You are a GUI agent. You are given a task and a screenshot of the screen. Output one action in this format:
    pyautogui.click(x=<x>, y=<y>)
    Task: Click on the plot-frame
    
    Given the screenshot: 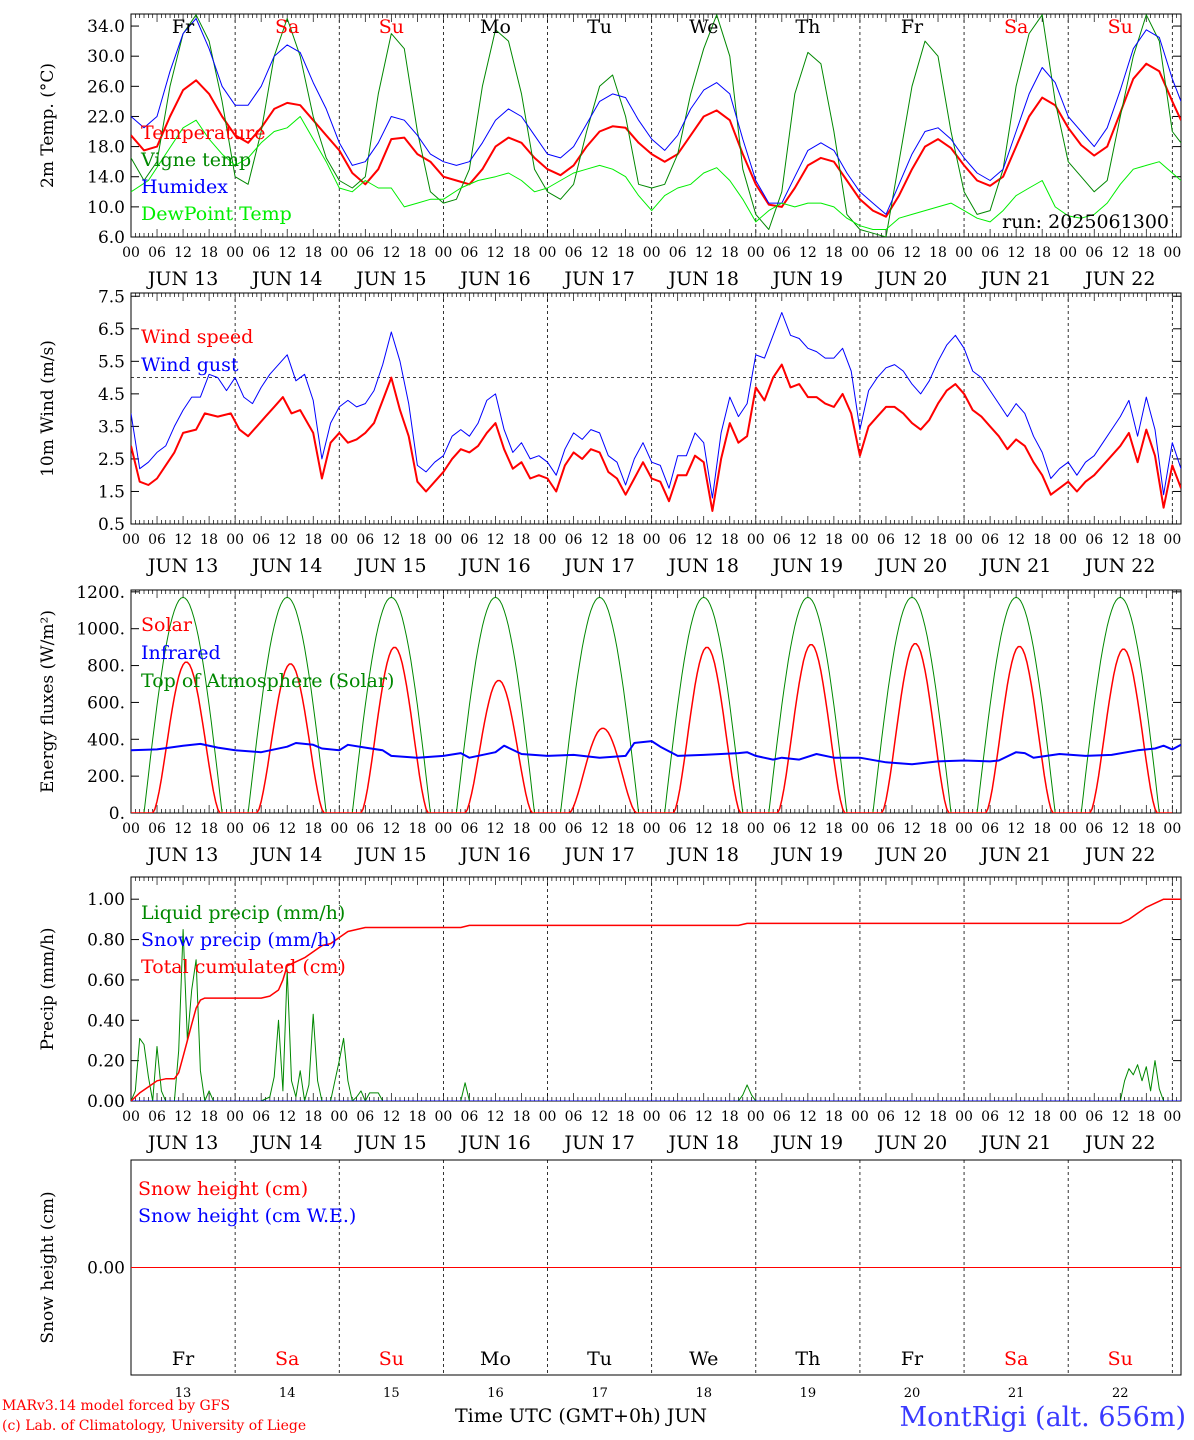 What is the action you would take?
    pyautogui.click(x=656, y=701)
    